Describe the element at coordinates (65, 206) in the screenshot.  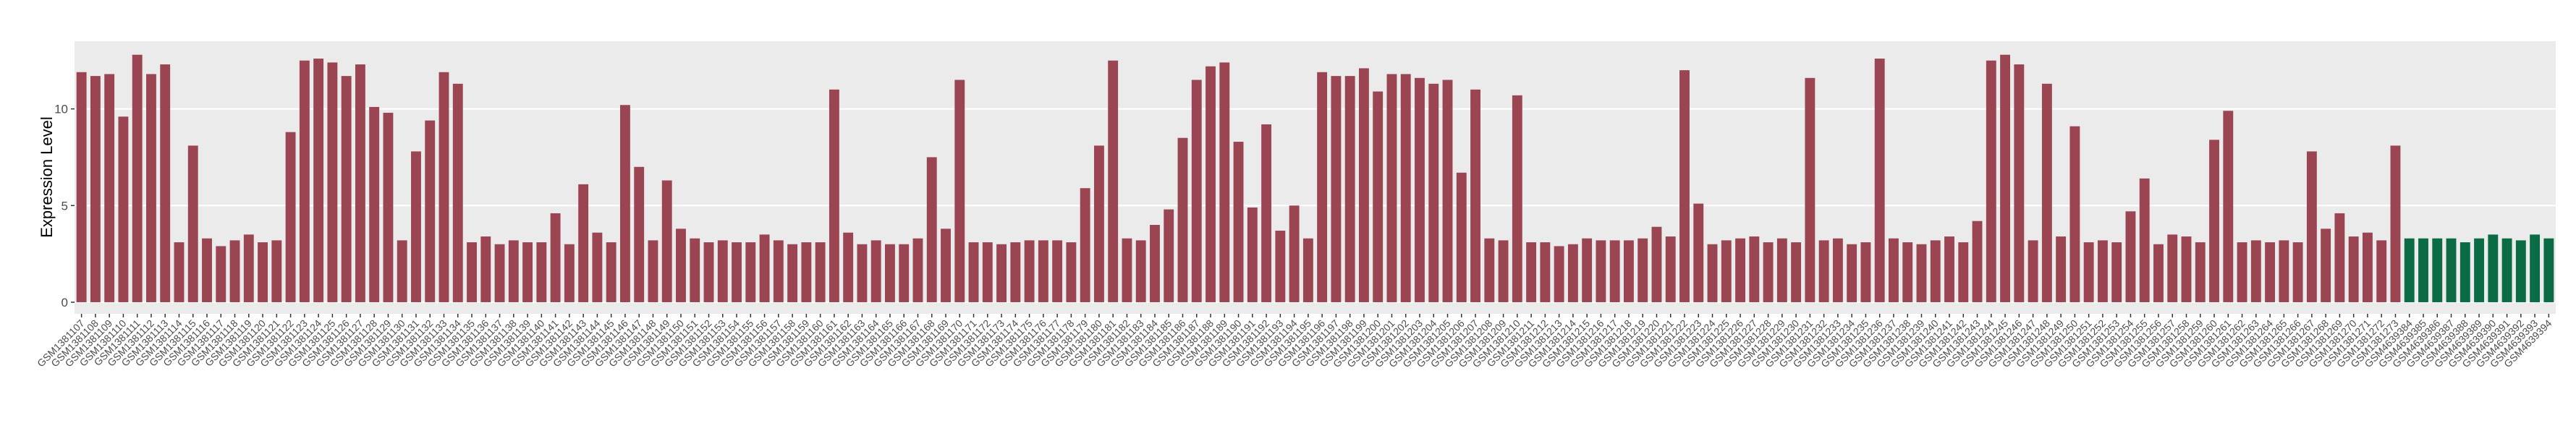
I see `y-tick-label: 5` at that location.